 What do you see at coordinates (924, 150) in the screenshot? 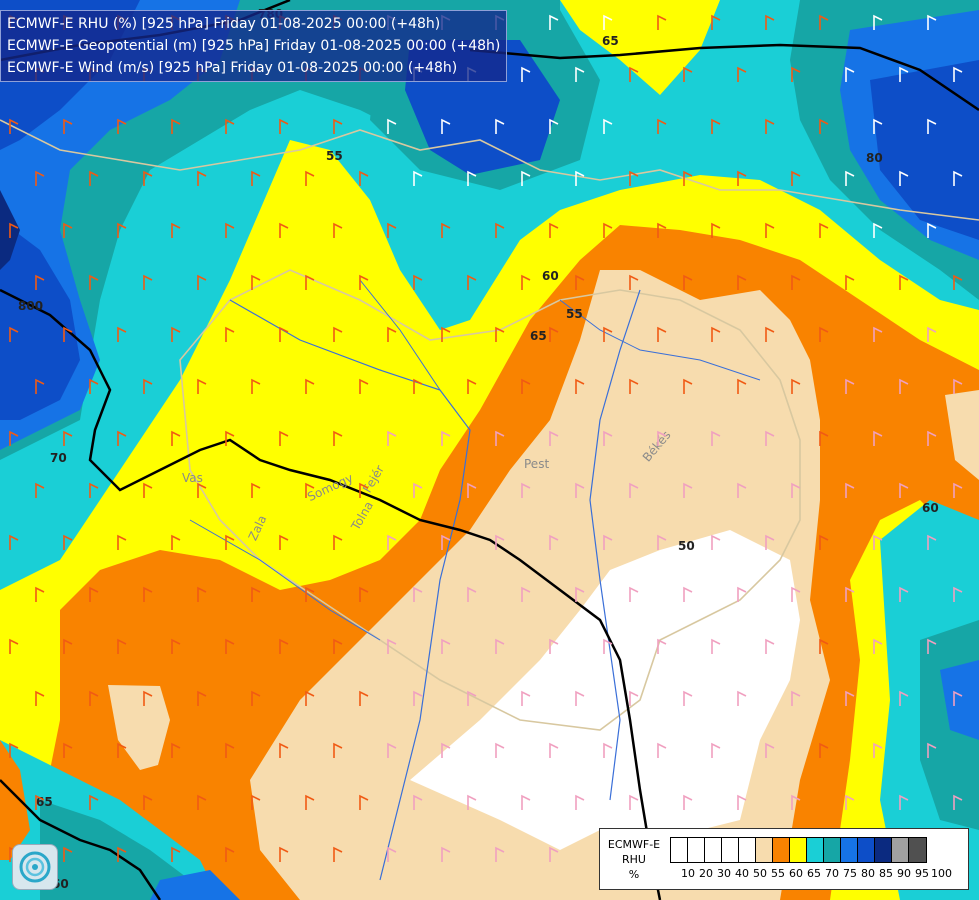
I see `rhu-area-darkblue-ne` at bounding box center [924, 150].